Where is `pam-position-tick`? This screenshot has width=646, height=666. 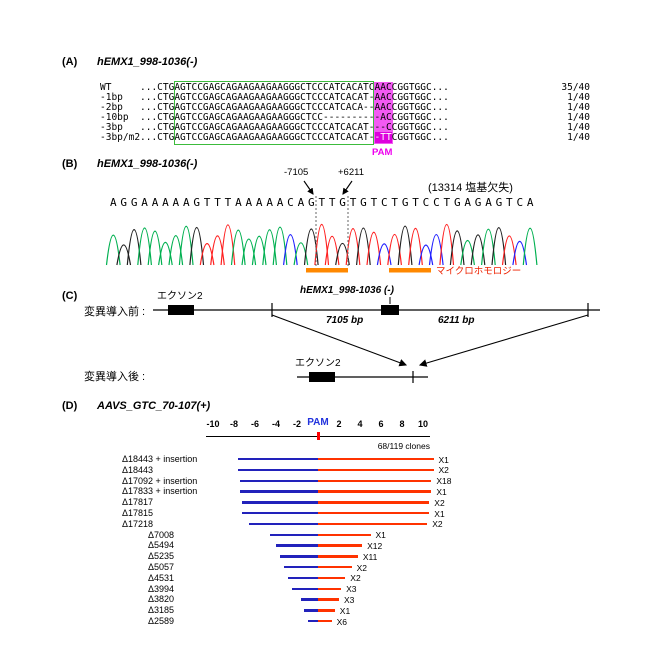 pam-position-tick is located at coordinates (318, 436).